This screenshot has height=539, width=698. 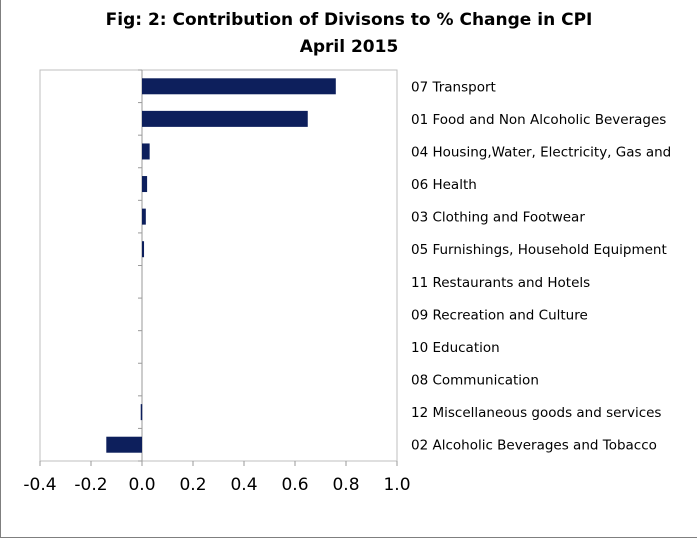 What do you see at coordinates (475, 381) in the screenshot?
I see `category-label: 08 Communication` at bounding box center [475, 381].